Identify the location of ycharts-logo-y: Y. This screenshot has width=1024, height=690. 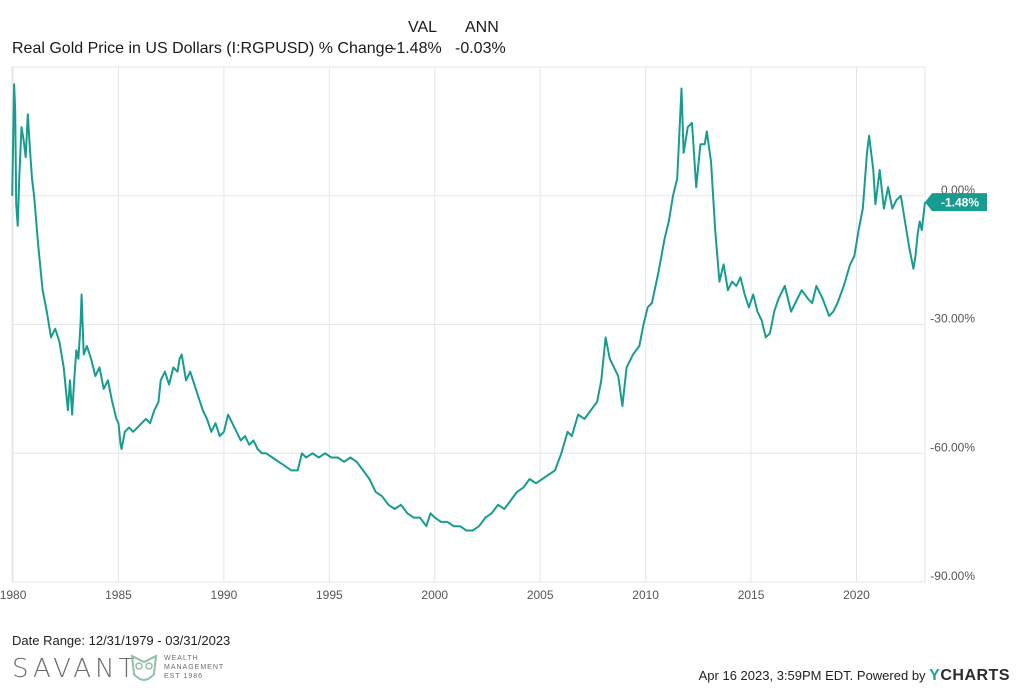
(935, 675).